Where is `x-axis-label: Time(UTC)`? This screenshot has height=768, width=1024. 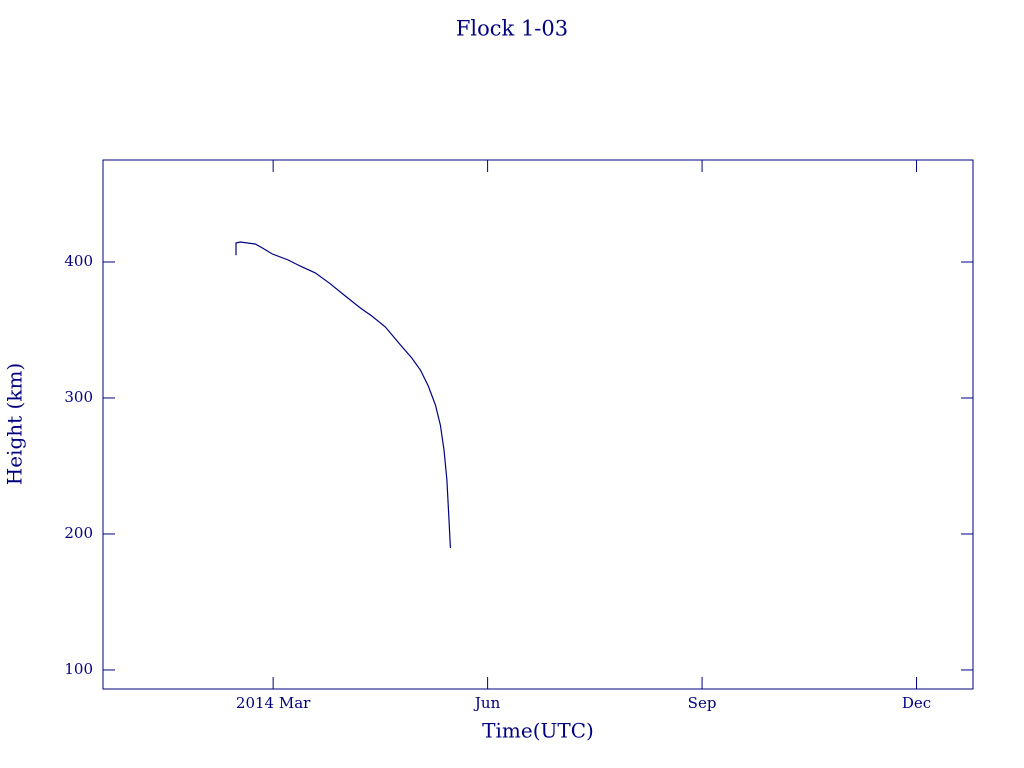 x-axis-label: Time(UTC) is located at coordinates (538, 731).